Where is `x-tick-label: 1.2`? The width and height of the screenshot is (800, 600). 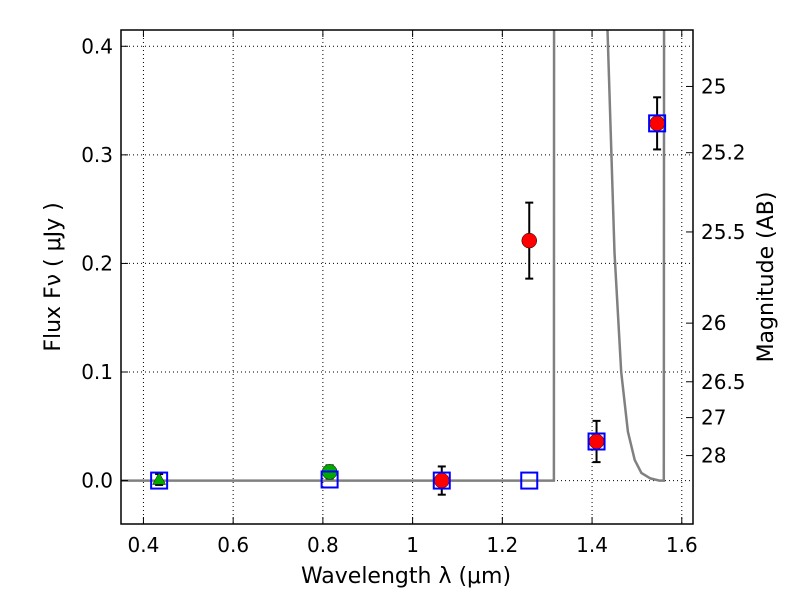
x-tick-label: 1.2 is located at coordinates (502, 545).